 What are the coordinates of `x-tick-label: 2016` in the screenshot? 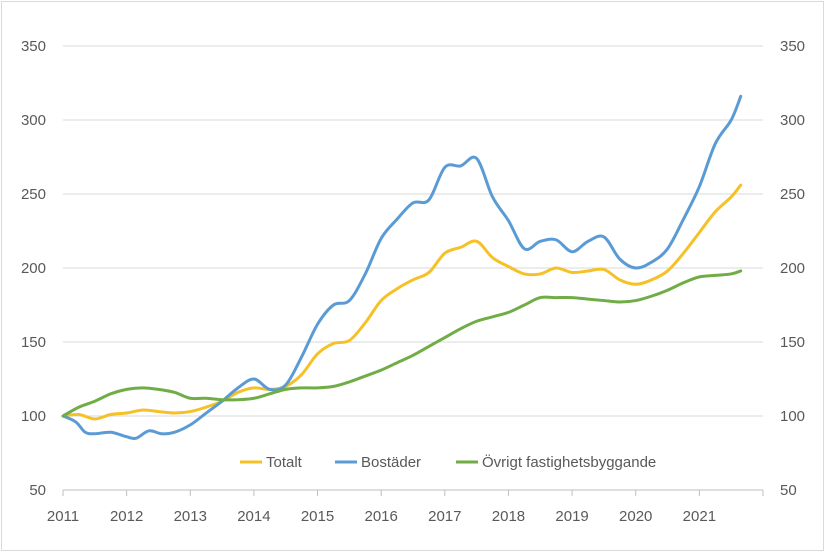 It's located at (380, 516).